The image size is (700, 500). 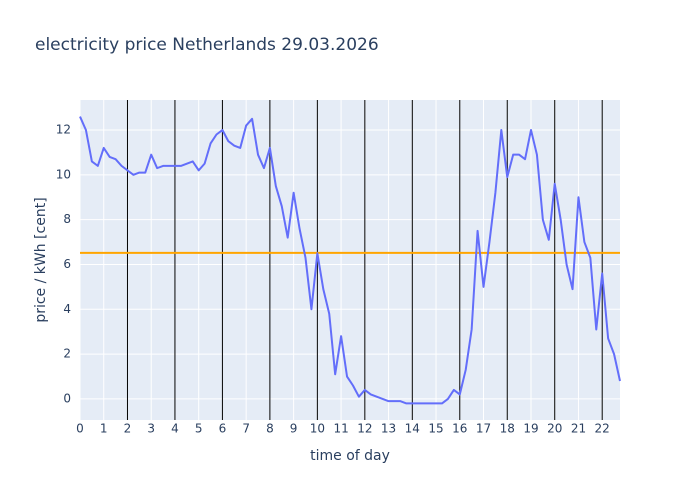 I want to click on x-tick-label: 14, so click(x=412, y=429).